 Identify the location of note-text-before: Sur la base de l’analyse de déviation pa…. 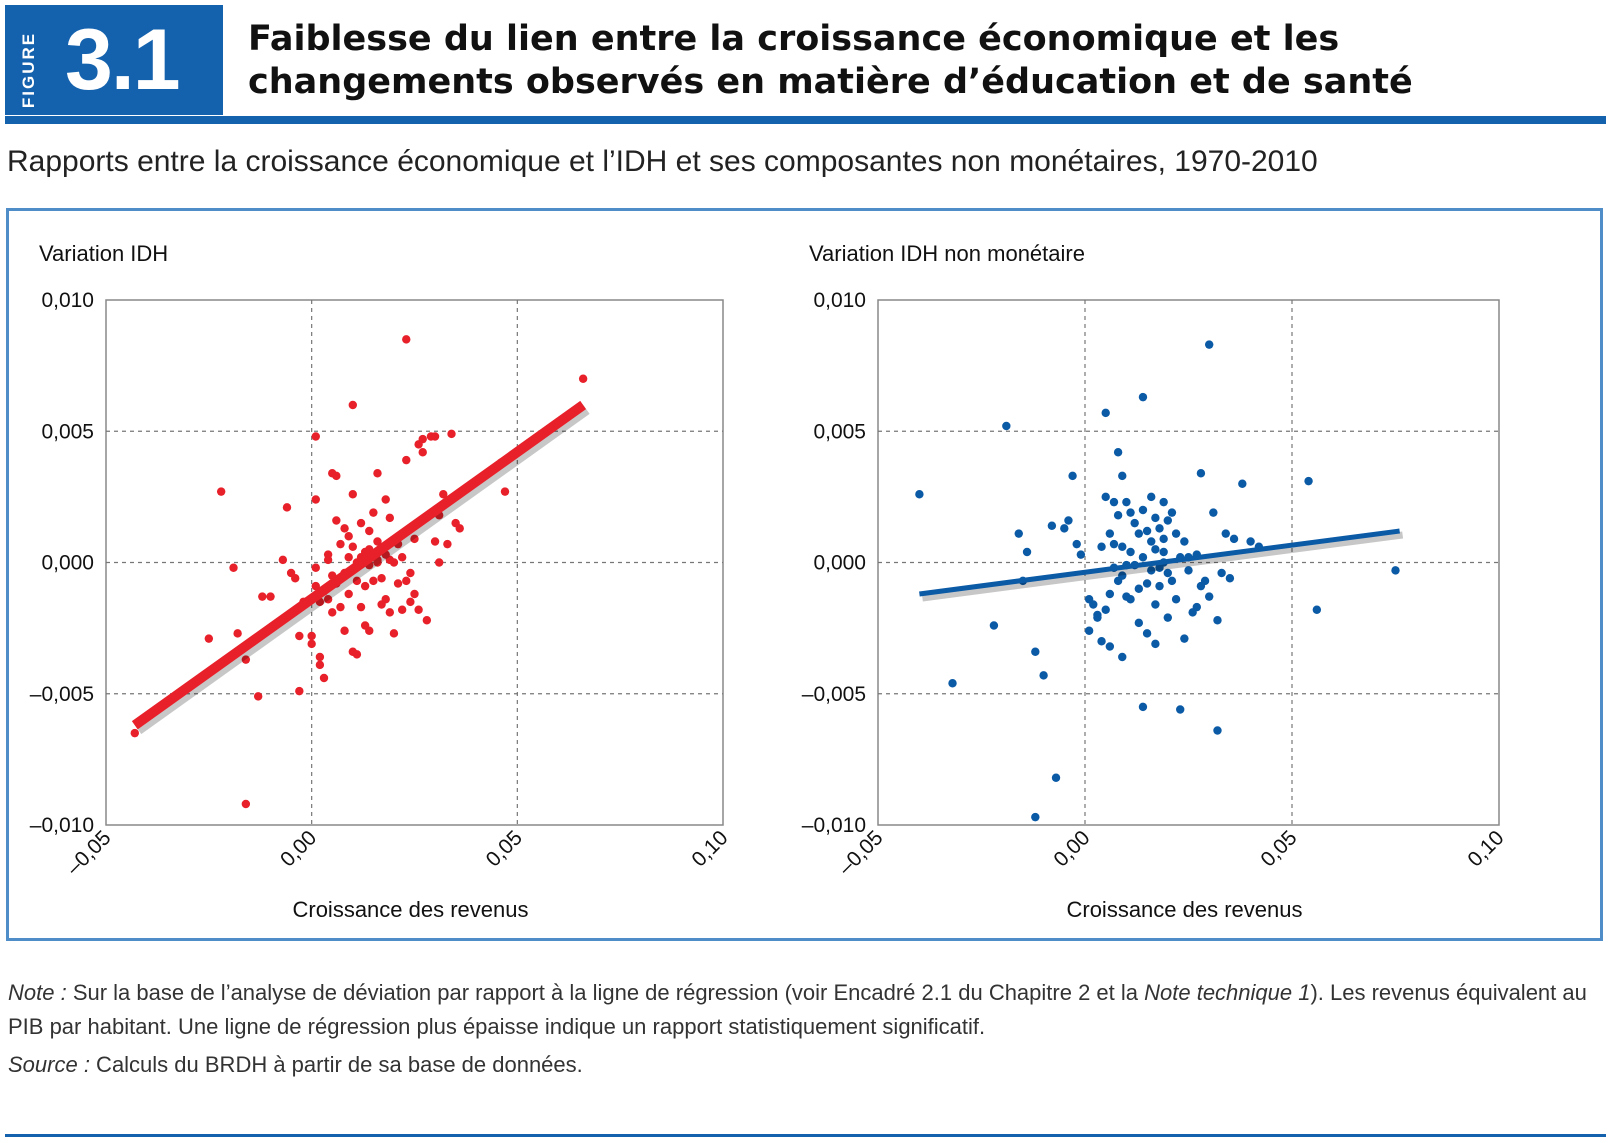
(605, 992).